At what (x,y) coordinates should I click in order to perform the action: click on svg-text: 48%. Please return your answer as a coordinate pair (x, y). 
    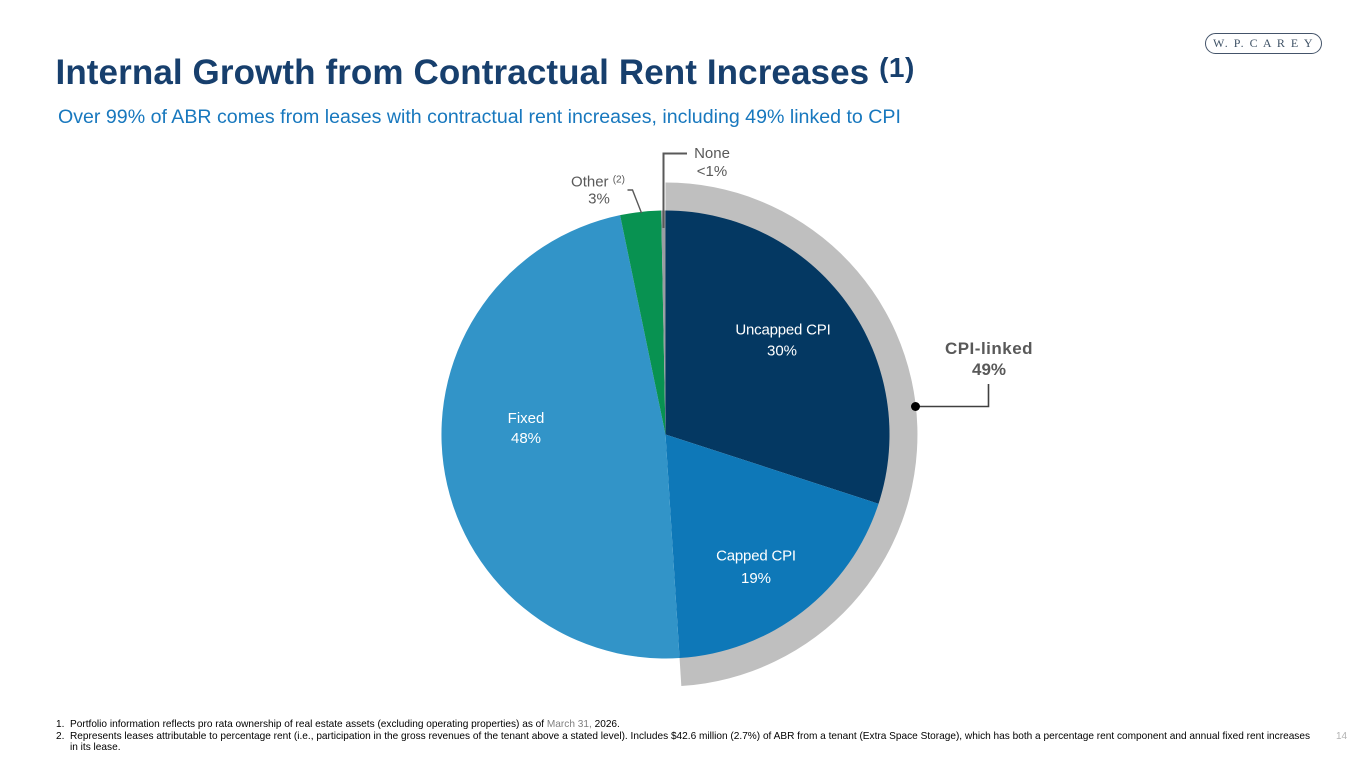
    Looking at the image, I should click on (526, 438).